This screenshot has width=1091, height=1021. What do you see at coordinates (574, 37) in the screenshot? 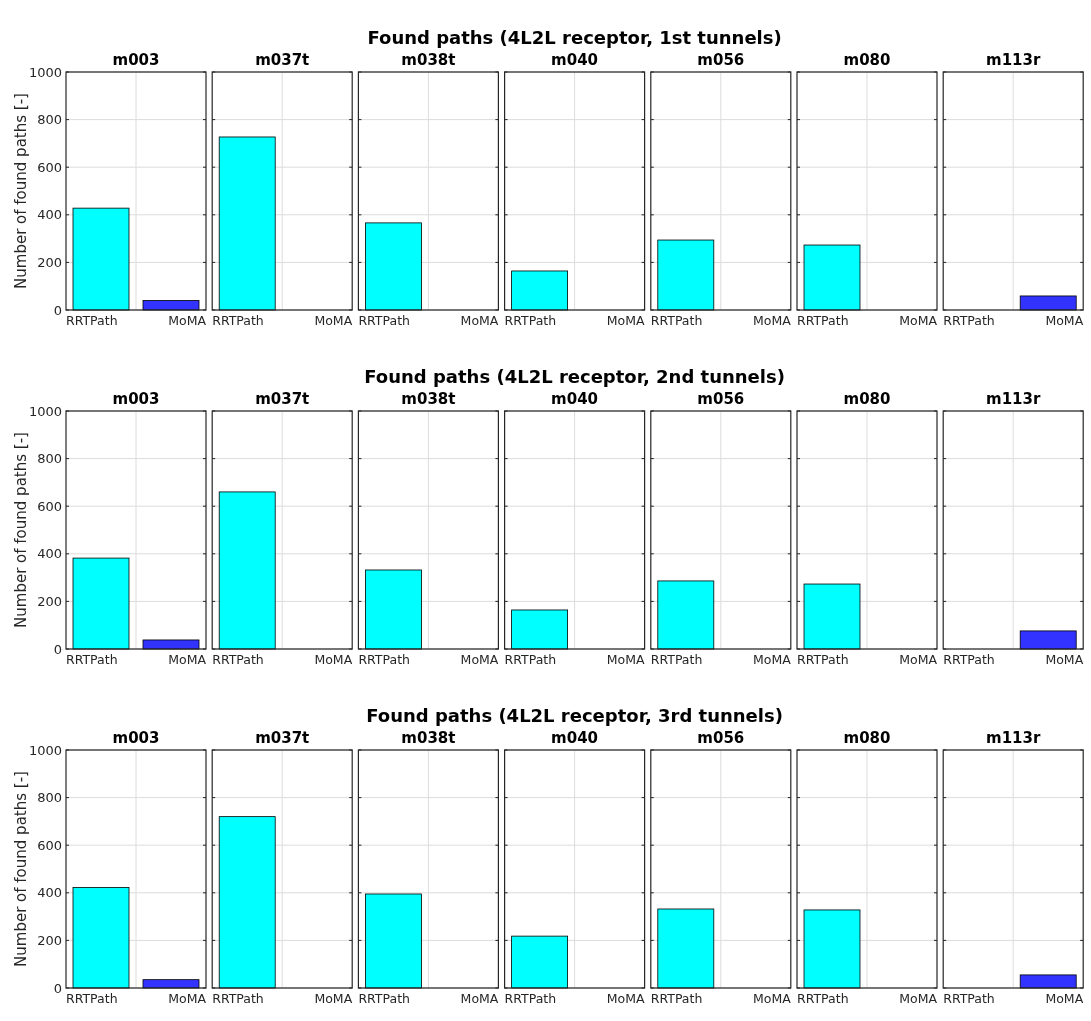
I see `text: Found paths (4L2L receptor, 1st tunnels)` at bounding box center [574, 37].